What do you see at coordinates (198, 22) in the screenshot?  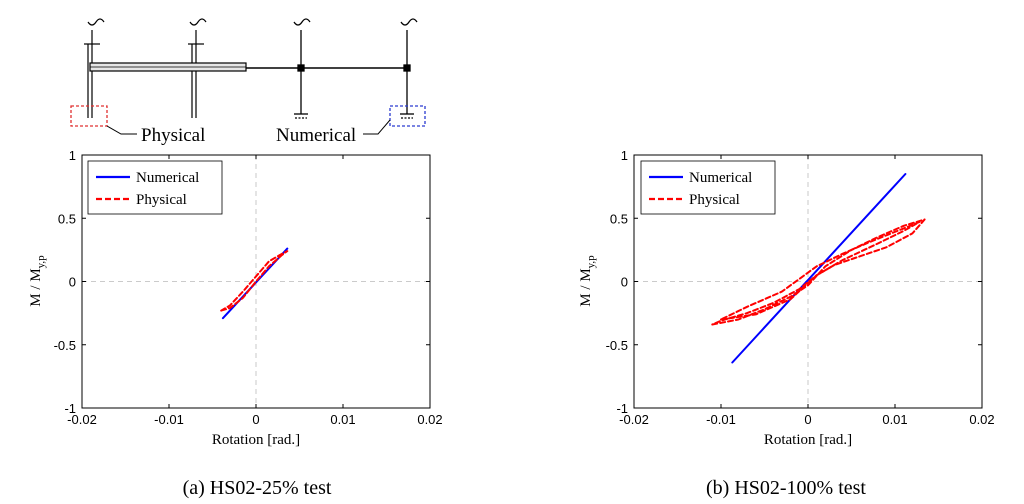 I see `column-2-break-symbol` at bounding box center [198, 22].